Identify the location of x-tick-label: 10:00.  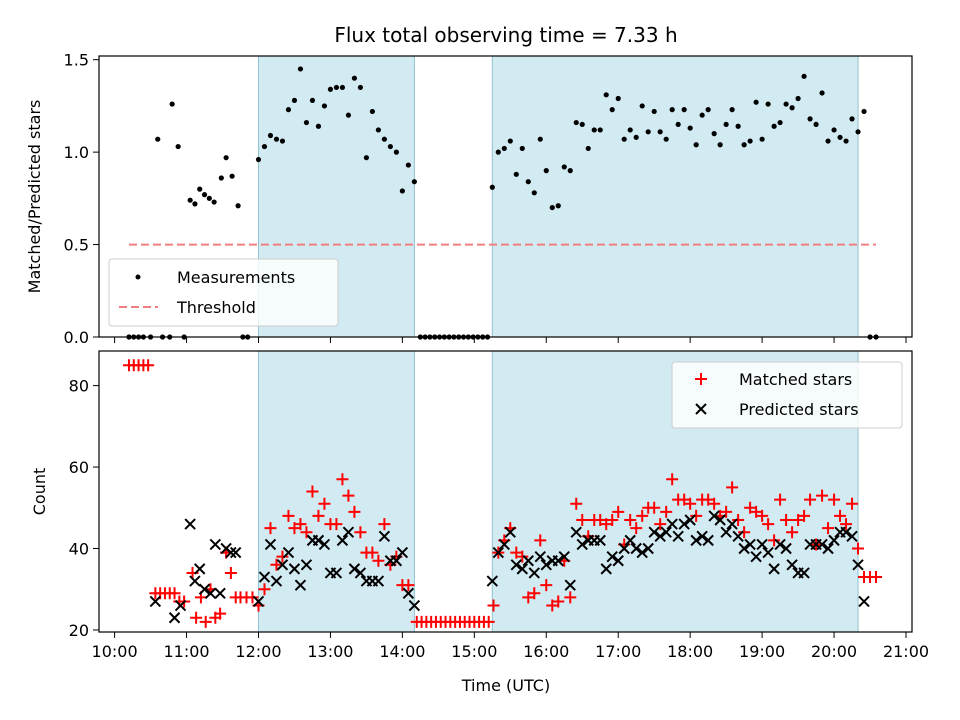
(115, 651).